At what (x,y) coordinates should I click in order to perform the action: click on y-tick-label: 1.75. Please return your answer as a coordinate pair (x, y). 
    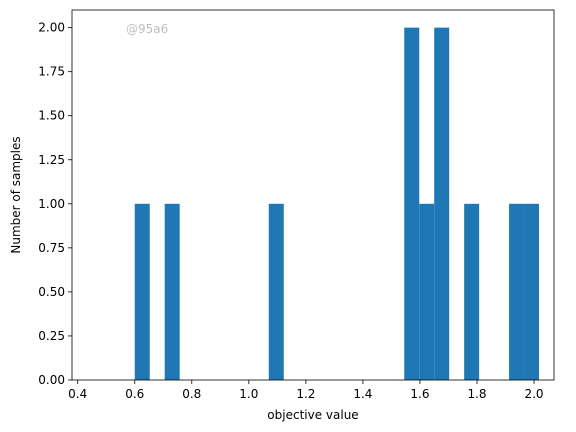
    Looking at the image, I should click on (51, 72).